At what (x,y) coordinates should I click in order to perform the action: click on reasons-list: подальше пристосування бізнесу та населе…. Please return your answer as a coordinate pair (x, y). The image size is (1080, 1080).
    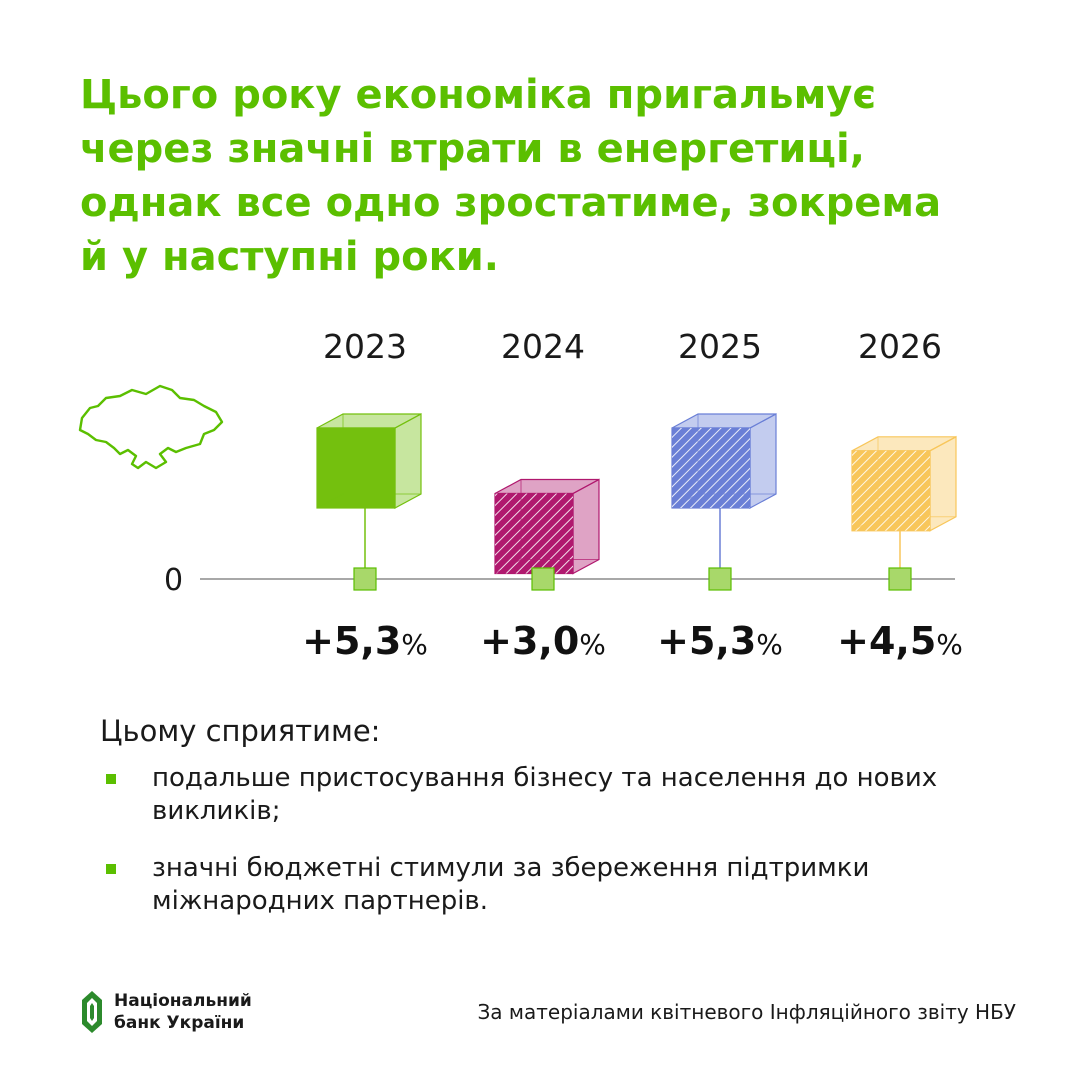
    Looking at the image, I should click on (530, 852).